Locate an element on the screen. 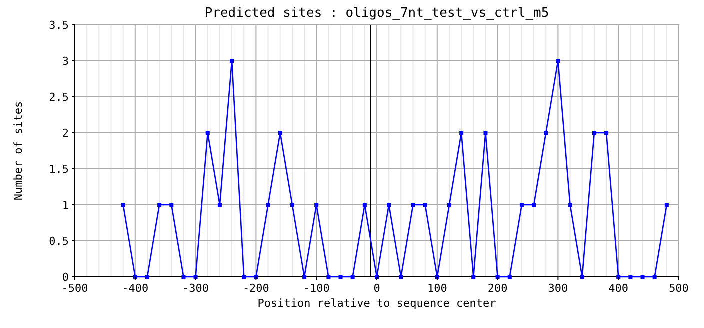  chart-title: Predicted sites : oligos_7nt_test_vs_ctrl_m5 is located at coordinates (377, 13).